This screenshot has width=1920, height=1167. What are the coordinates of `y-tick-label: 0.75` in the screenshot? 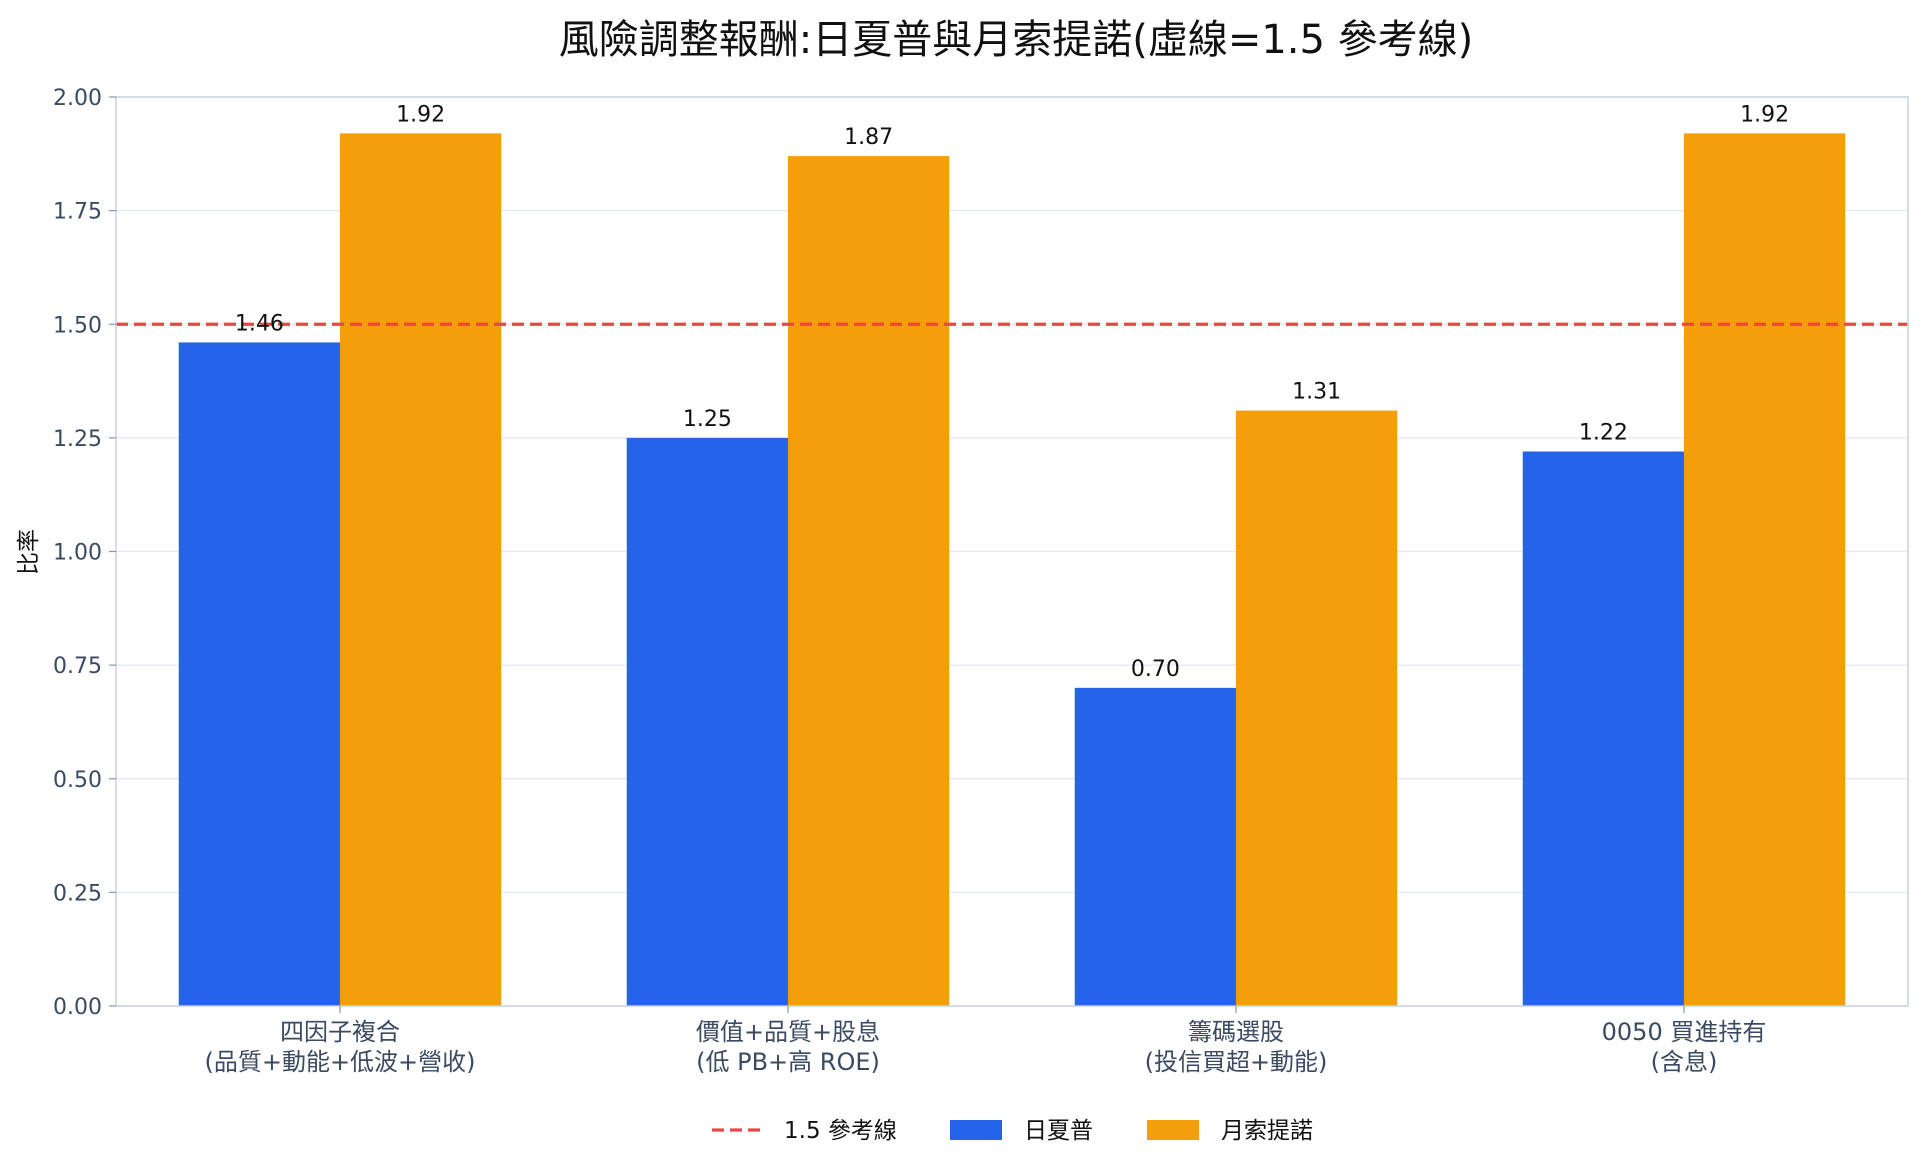 It's located at (77, 666).